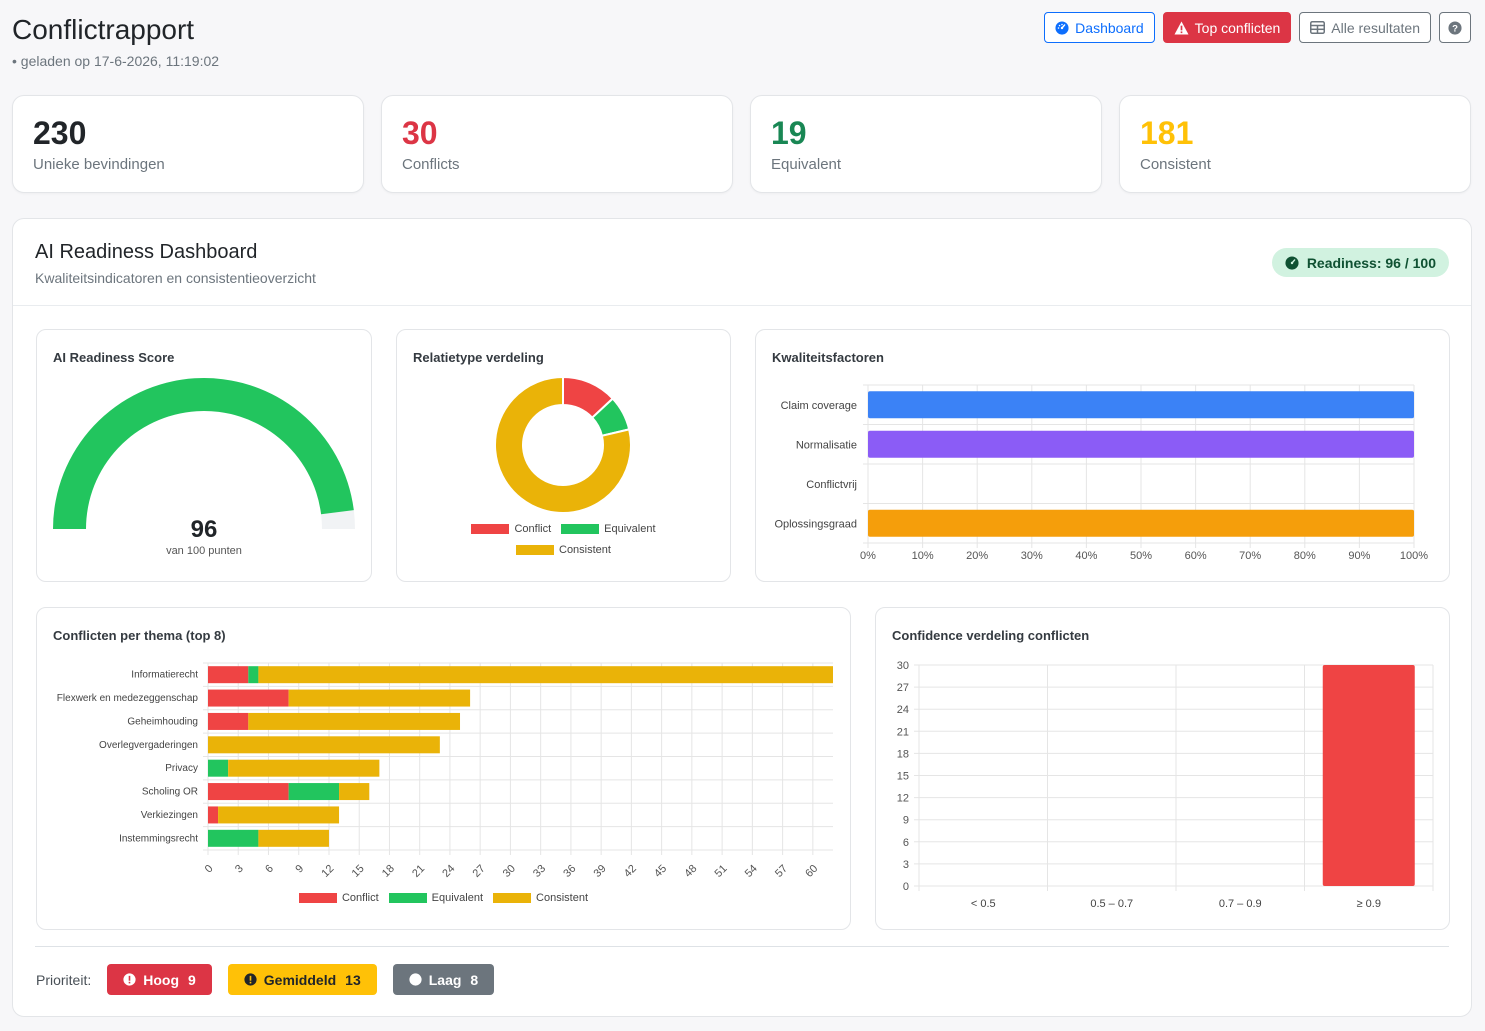  What do you see at coordinates (906, 865) in the screenshot?
I see `y-tick-label: 3` at bounding box center [906, 865].